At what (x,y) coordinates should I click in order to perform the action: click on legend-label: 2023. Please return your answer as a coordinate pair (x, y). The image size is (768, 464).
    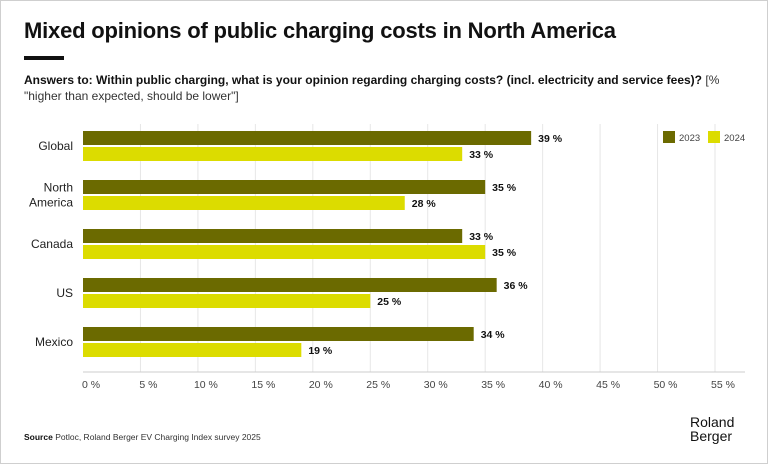
    Looking at the image, I should click on (689, 138).